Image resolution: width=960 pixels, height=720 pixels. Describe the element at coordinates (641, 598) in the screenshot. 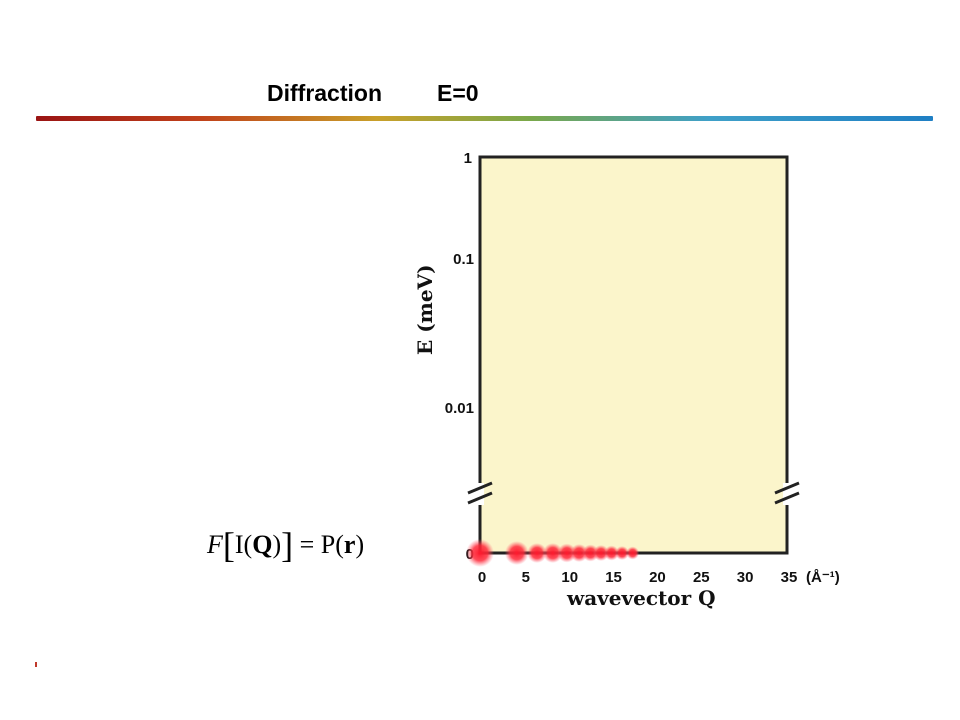

I see `x-axis-label: wavevector Q` at that location.